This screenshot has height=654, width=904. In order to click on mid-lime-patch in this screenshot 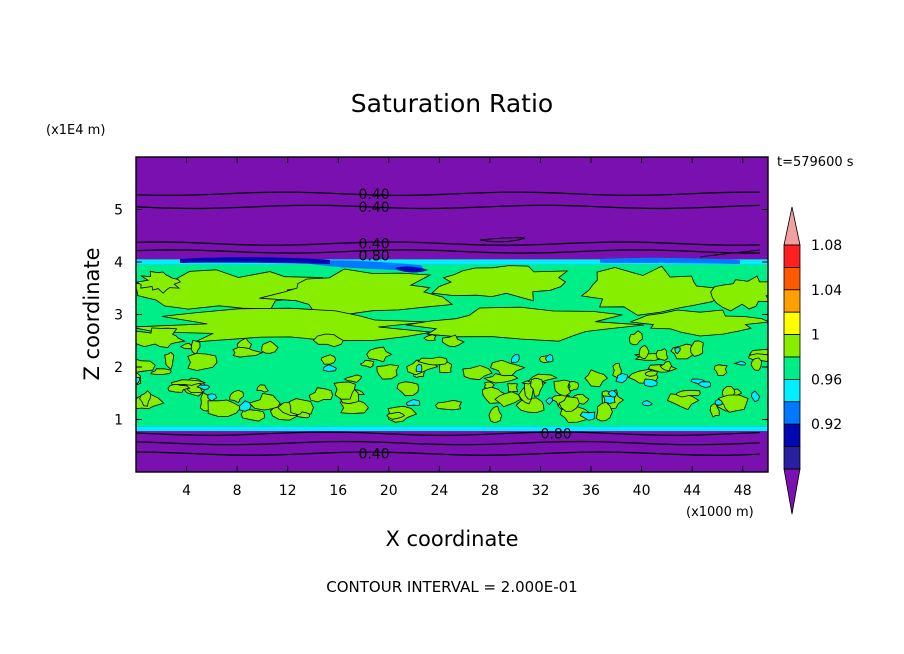, I will do `click(525, 324)`.